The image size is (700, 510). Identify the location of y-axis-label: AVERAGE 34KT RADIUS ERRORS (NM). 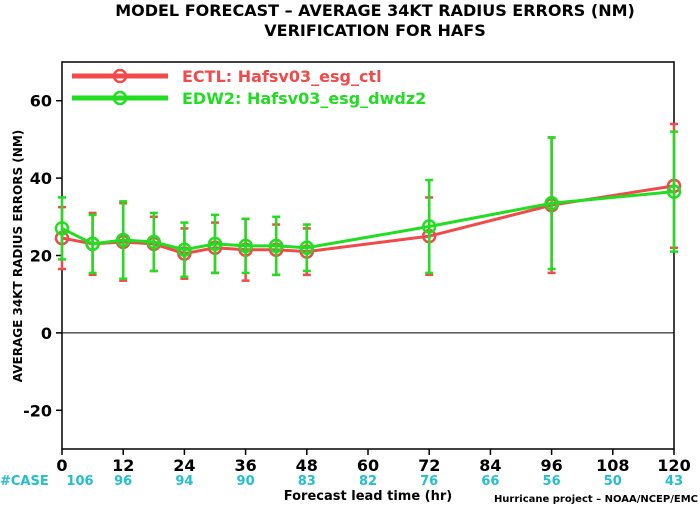
(18, 256).